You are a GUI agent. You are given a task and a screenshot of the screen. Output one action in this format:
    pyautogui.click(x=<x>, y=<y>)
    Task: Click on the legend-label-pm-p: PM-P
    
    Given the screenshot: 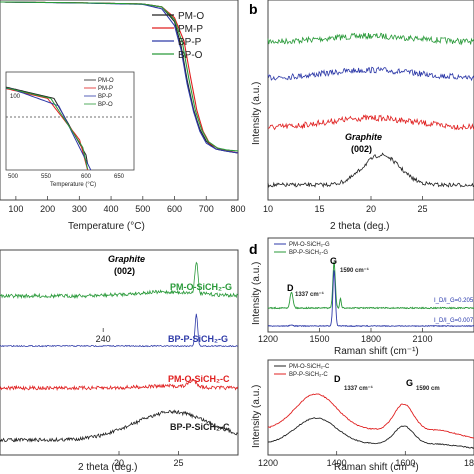 What is the action you would take?
    pyautogui.click(x=190, y=29)
    